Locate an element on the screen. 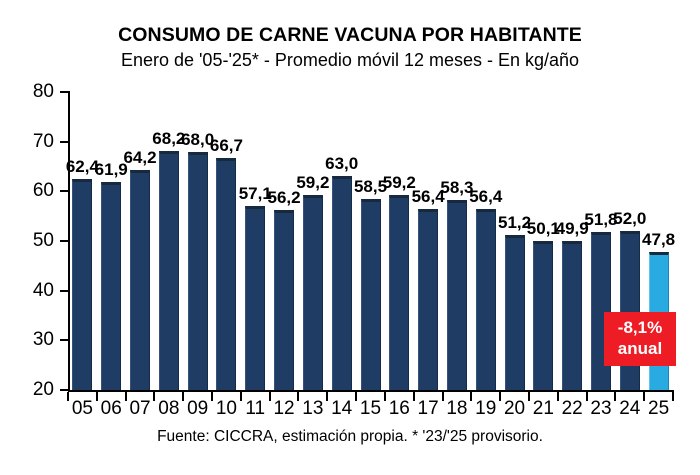 The height and width of the screenshot is (475, 700). x-axis-label-12: 12 is located at coordinates (284, 408).